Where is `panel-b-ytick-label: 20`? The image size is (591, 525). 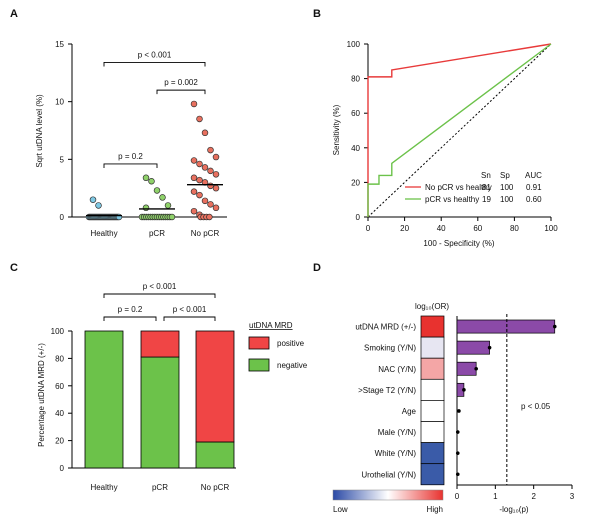 panel-b-ytick-label: 20 is located at coordinates (355, 182).